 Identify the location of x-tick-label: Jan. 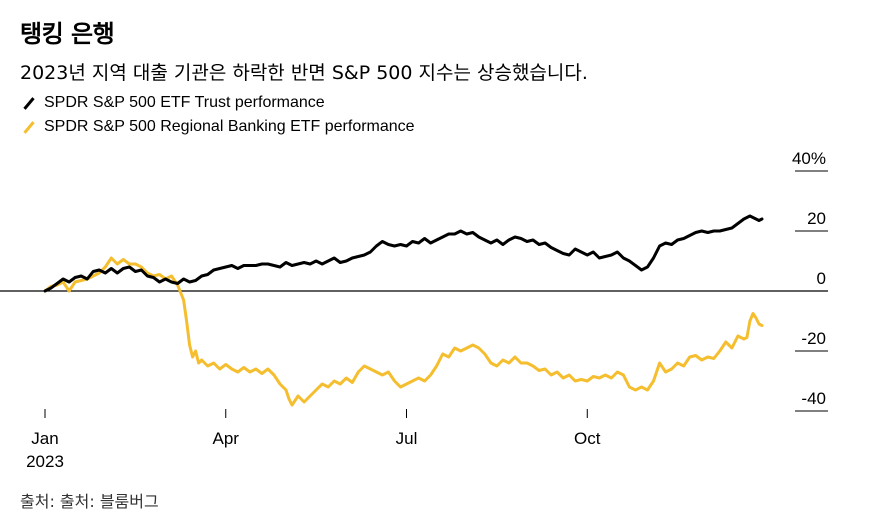
(44, 438).